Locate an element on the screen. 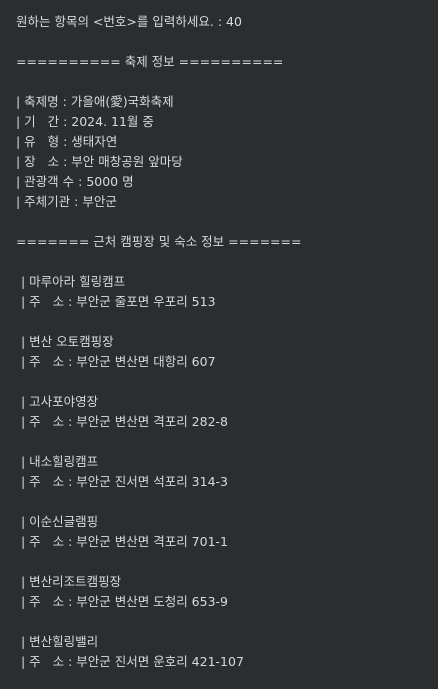 The height and width of the screenshot is (689, 438). camping-site-address: | 주 소 : 부안군 변산면 격포리 701-1 is located at coordinates (125, 541).